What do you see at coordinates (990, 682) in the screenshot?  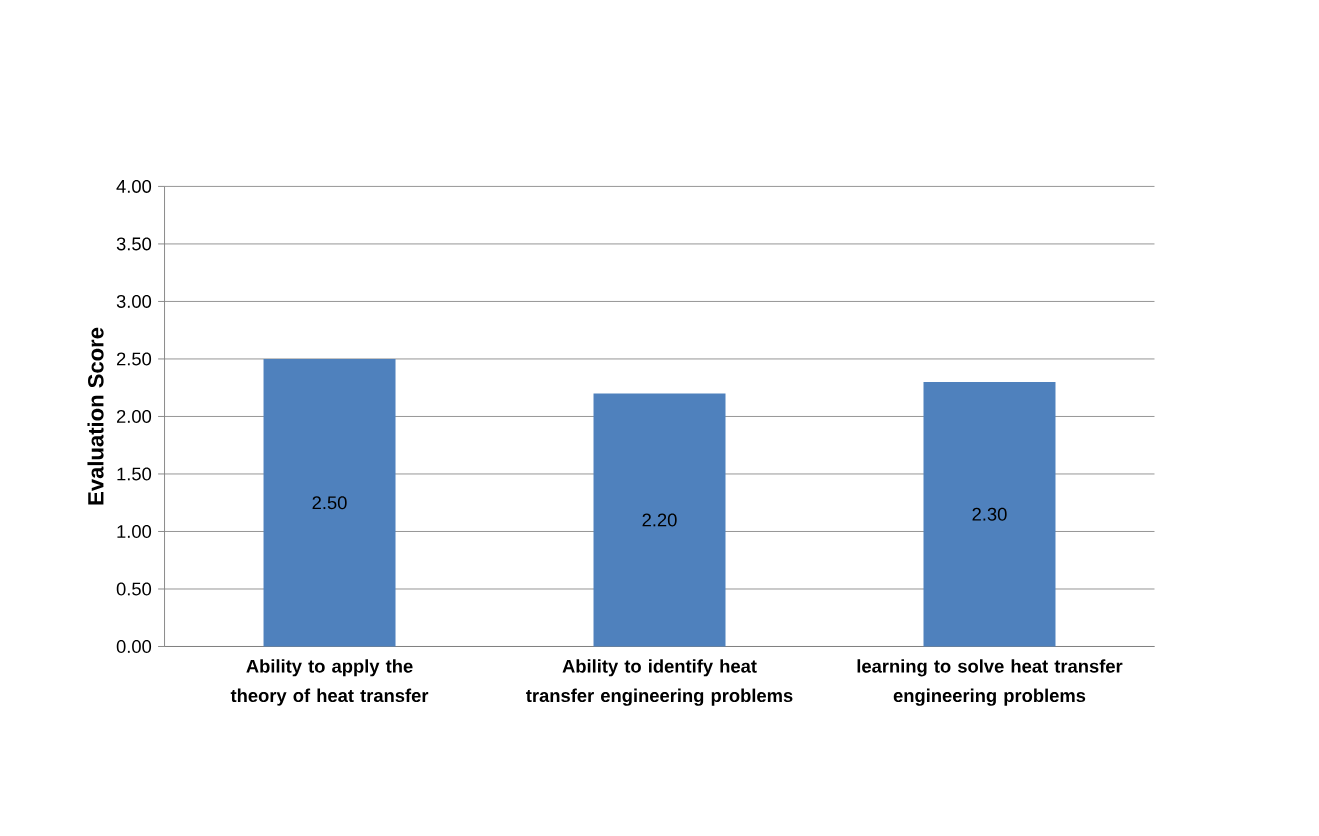 I see `x-tick-label: learning to solve heat transfer engineering problems` at bounding box center [990, 682].